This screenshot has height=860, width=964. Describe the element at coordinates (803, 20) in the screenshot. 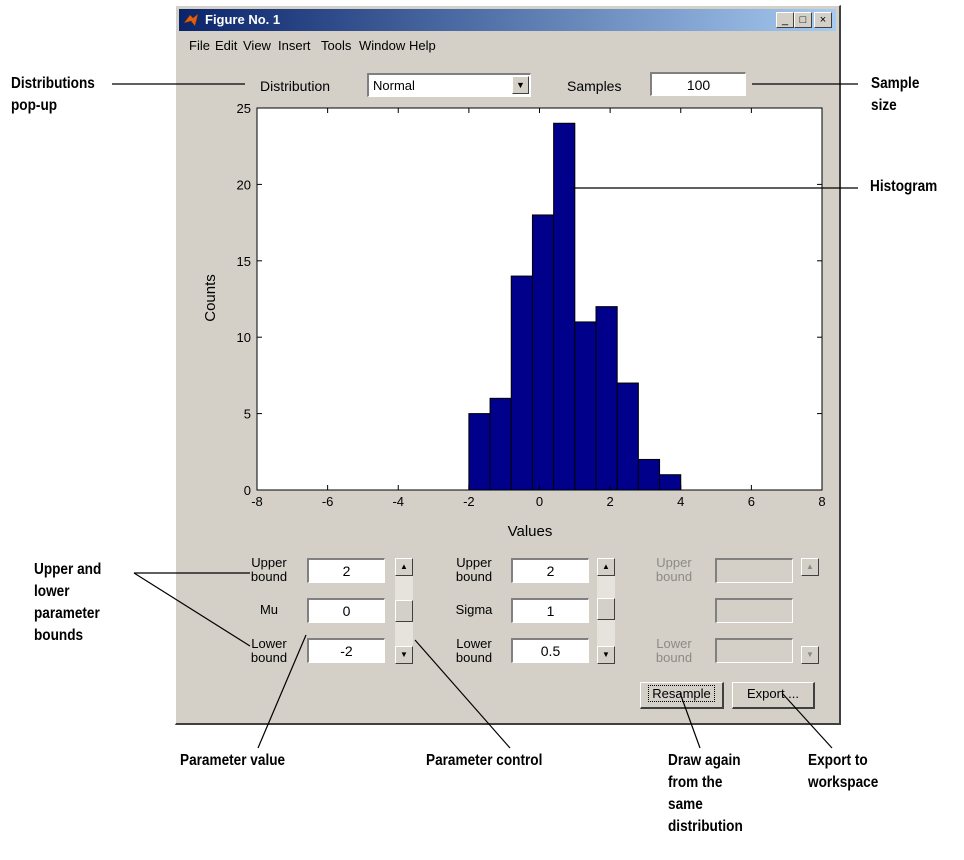

I see `maximize-icon: □` at that location.